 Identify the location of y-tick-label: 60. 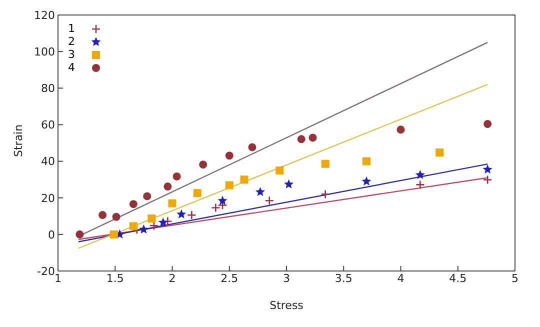
(48, 125).